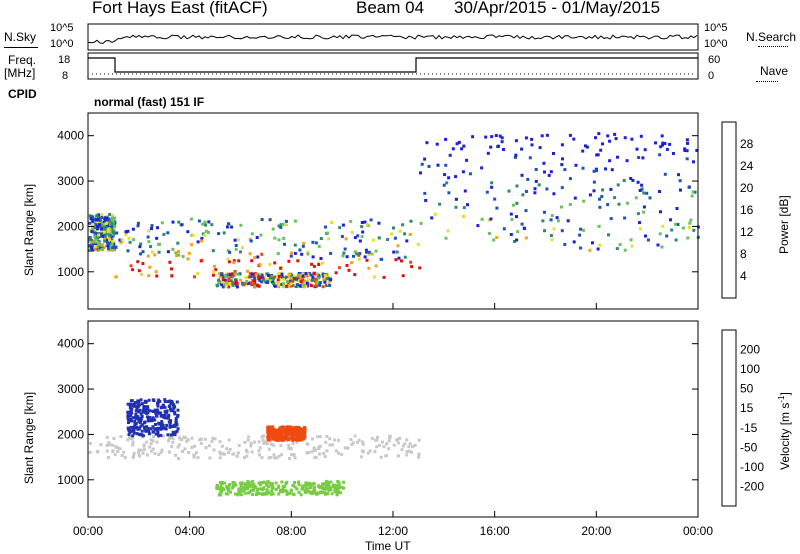  Describe the element at coordinates (773, 46) in the screenshot. I see `nsearch-dots` at that location.